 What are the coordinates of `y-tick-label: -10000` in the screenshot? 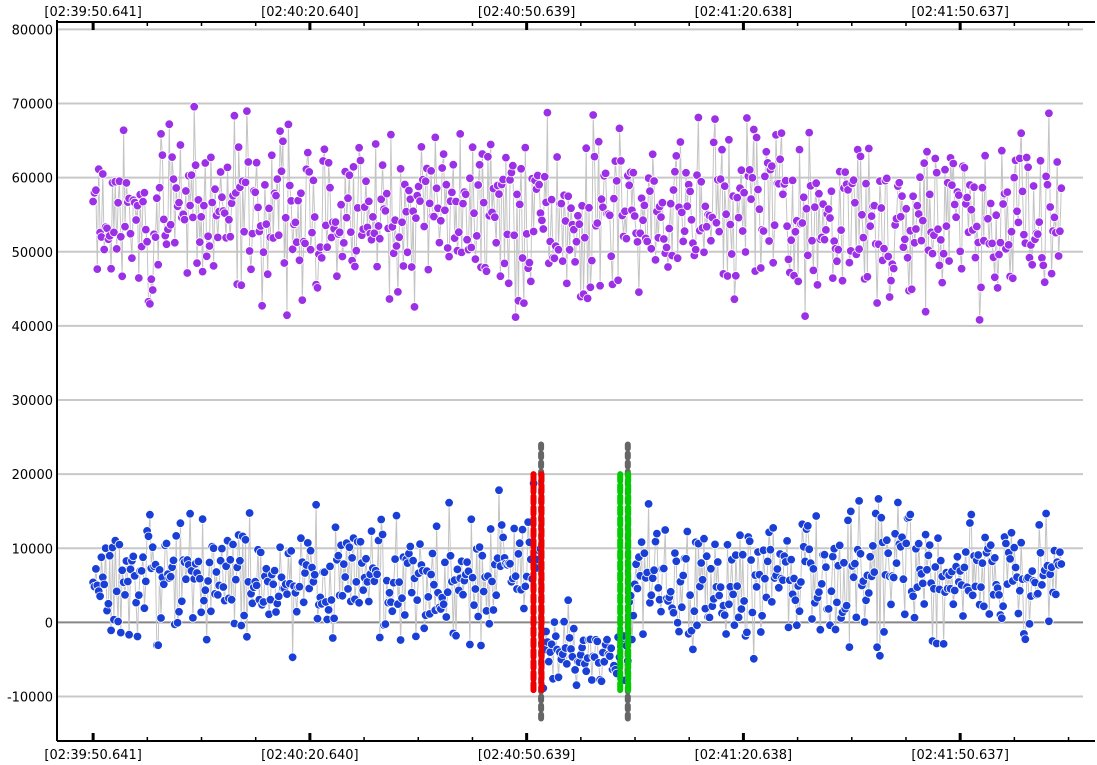 It's located at (30, 698).